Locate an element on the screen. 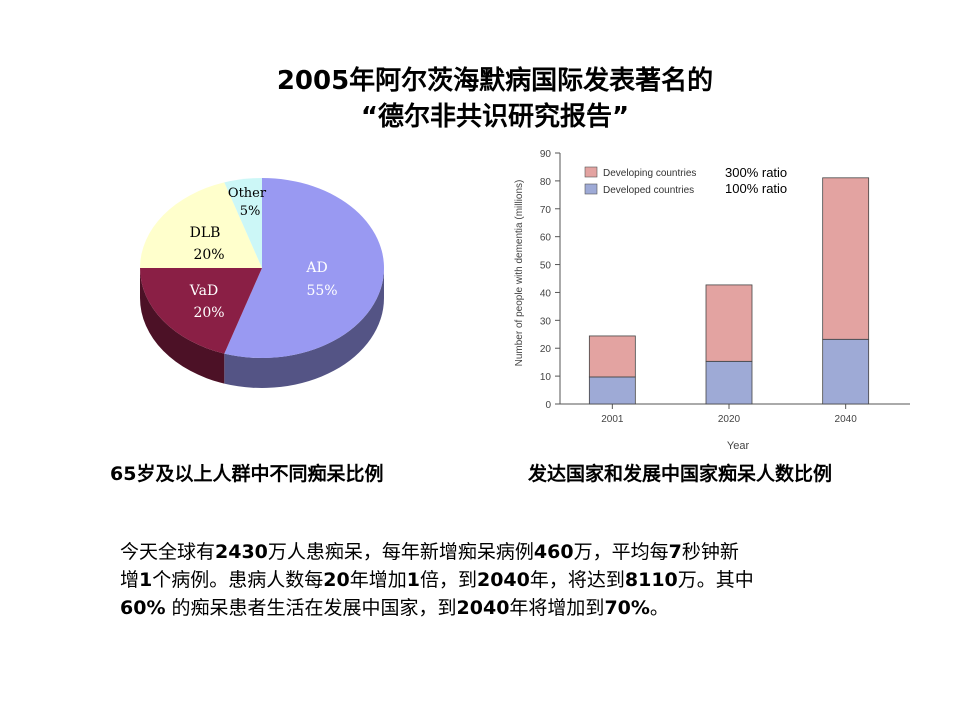 The width and height of the screenshot is (960, 720). summary-line: 今天全球有2430万人患痴呆，每年新增痴呆病例460万，平均每7秒钟新 is located at coordinates (429, 552).